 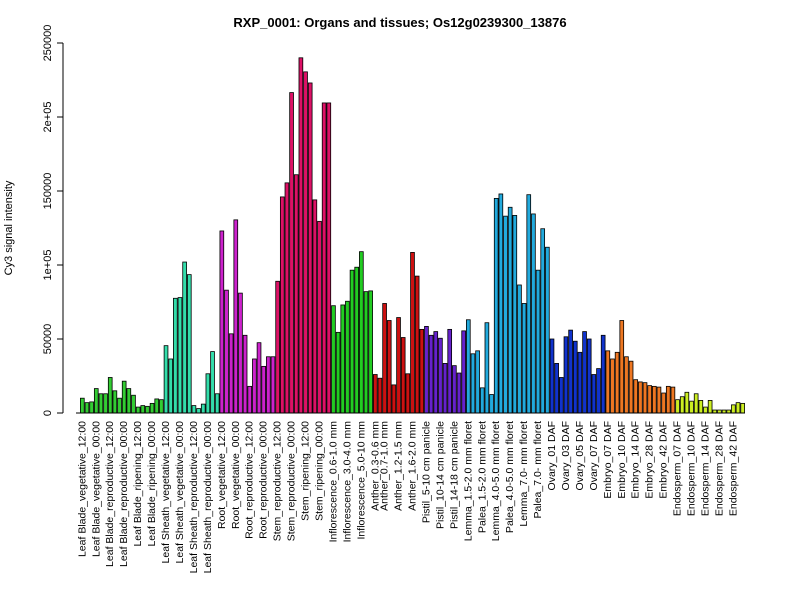 I want to click on x-tick-label: Leaf Blade_ripening_00:00, so click(x=152, y=484).